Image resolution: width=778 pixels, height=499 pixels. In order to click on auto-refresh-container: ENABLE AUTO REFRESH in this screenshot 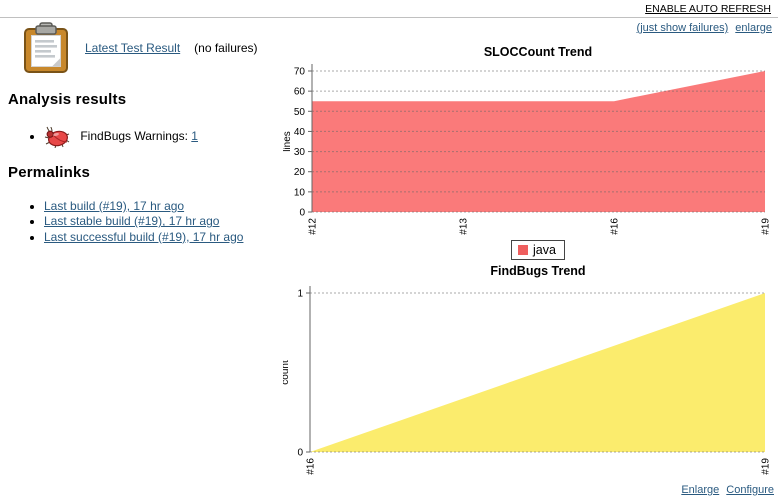, I will do `click(708, 9)`.